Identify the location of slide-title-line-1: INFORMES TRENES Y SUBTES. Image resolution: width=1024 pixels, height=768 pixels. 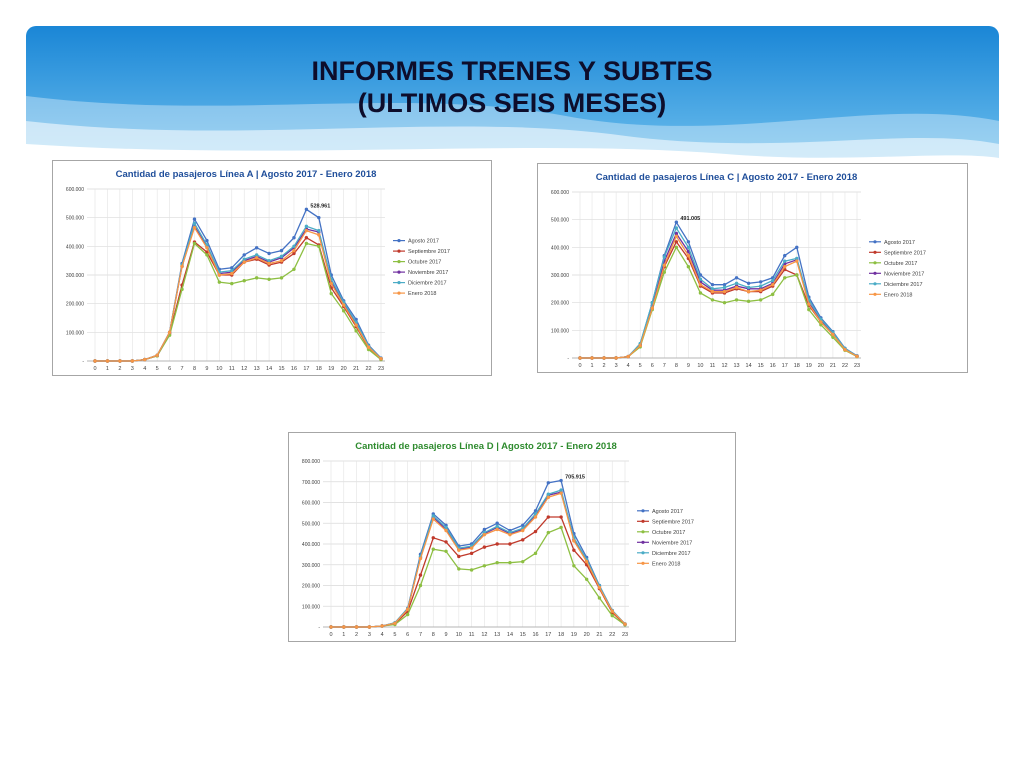
(512, 71).